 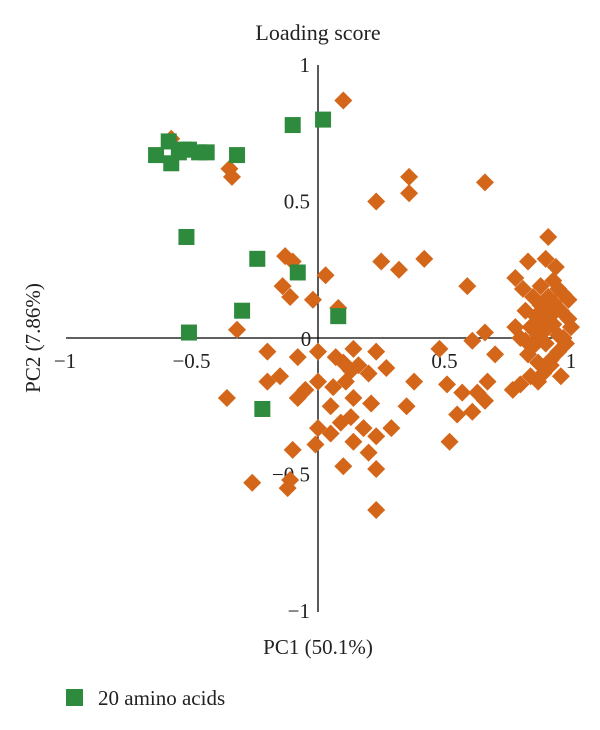 What do you see at coordinates (305, 65) in the screenshot?
I see `y-tick-label: 1` at bounding box center [305, 65].